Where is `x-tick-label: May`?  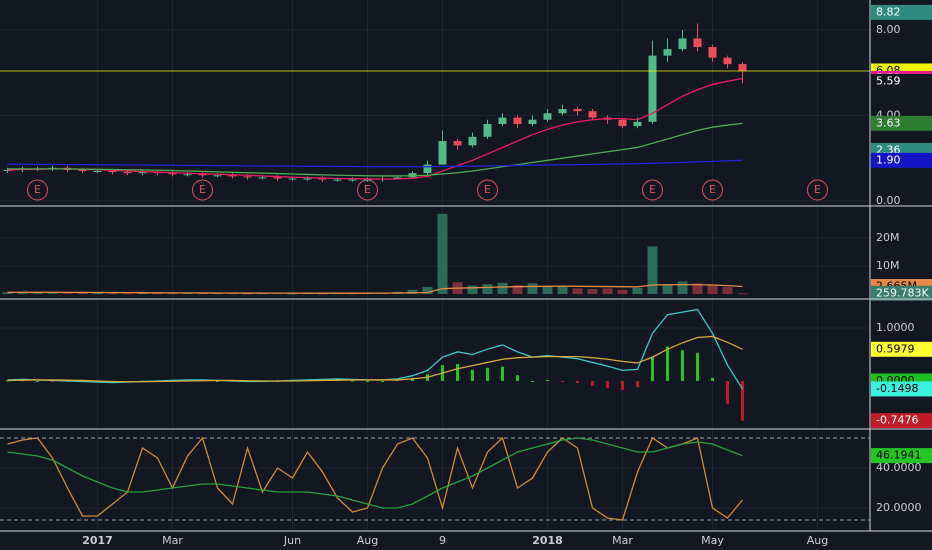 x-tick-label: May is located at coordinates (712, 540).